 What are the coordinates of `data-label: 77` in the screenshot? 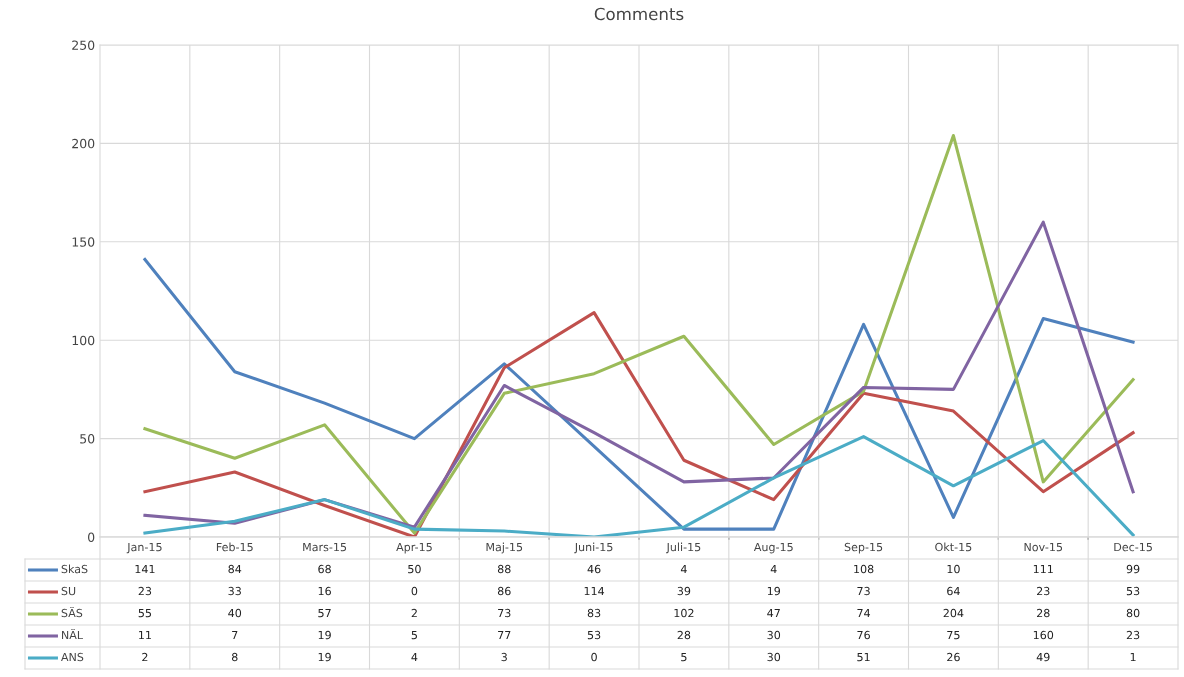 It's located at (504, 635).